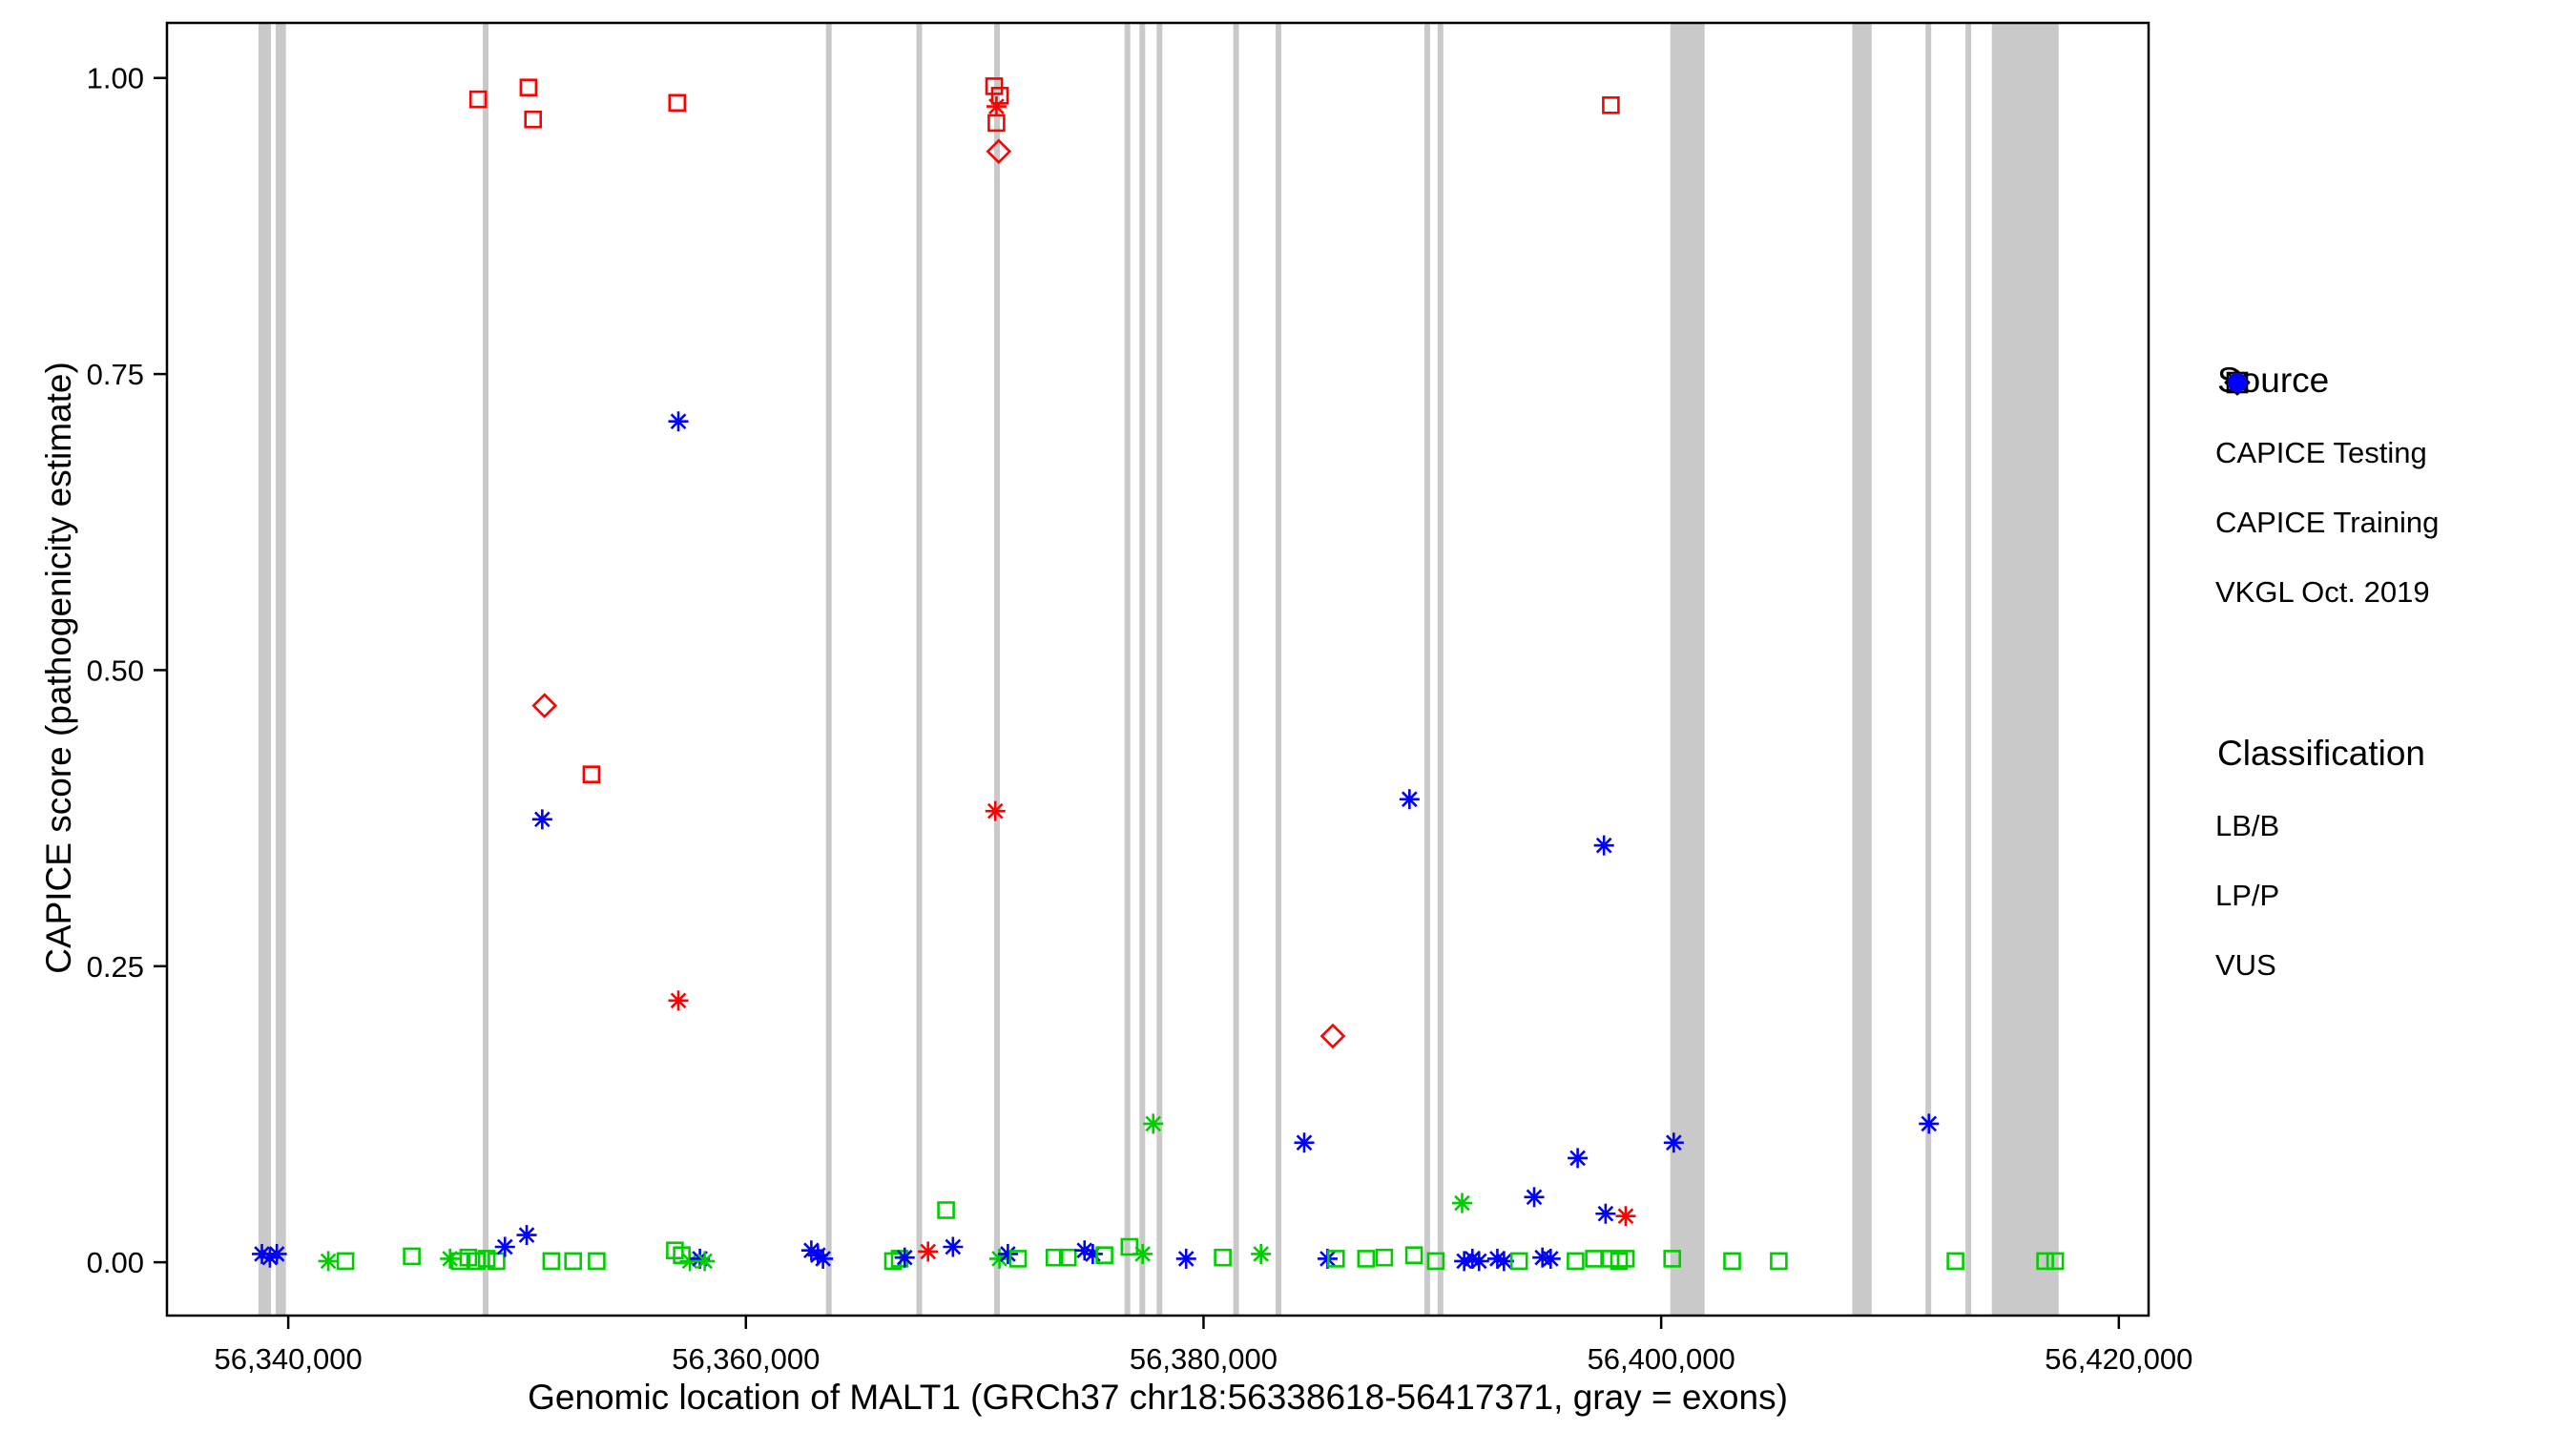 This screenshot has height=1431, width=2576. I want to click on y-axis-title: CAPICE score (pathogenicity estimate), so click(58, 668).